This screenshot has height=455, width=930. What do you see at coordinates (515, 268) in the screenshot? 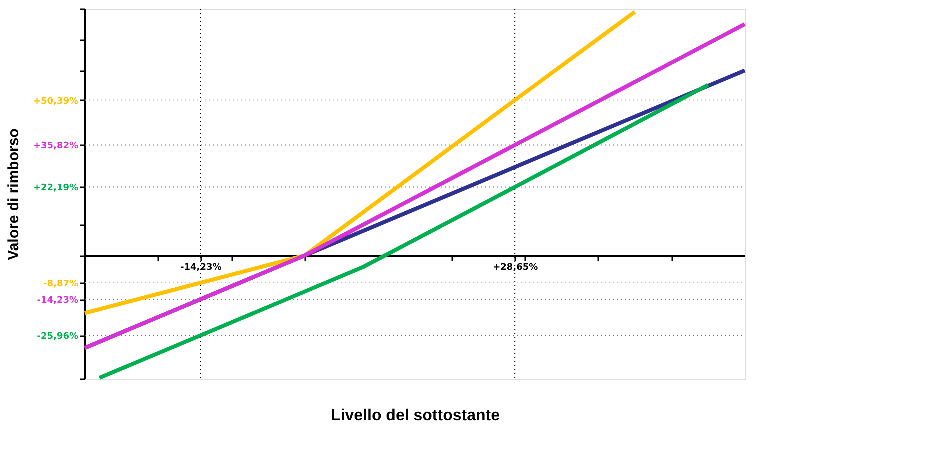
I see `x-tick-label: +28,65%` at bounding box center [515, 268].